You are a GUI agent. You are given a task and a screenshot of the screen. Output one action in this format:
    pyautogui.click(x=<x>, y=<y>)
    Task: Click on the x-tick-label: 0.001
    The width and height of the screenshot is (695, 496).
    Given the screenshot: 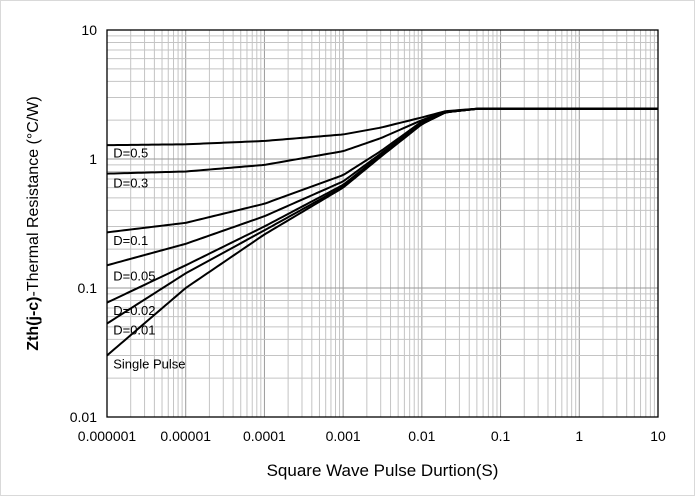 What is the action you would take?
    pyautogui.click(x=343, y=436)
    